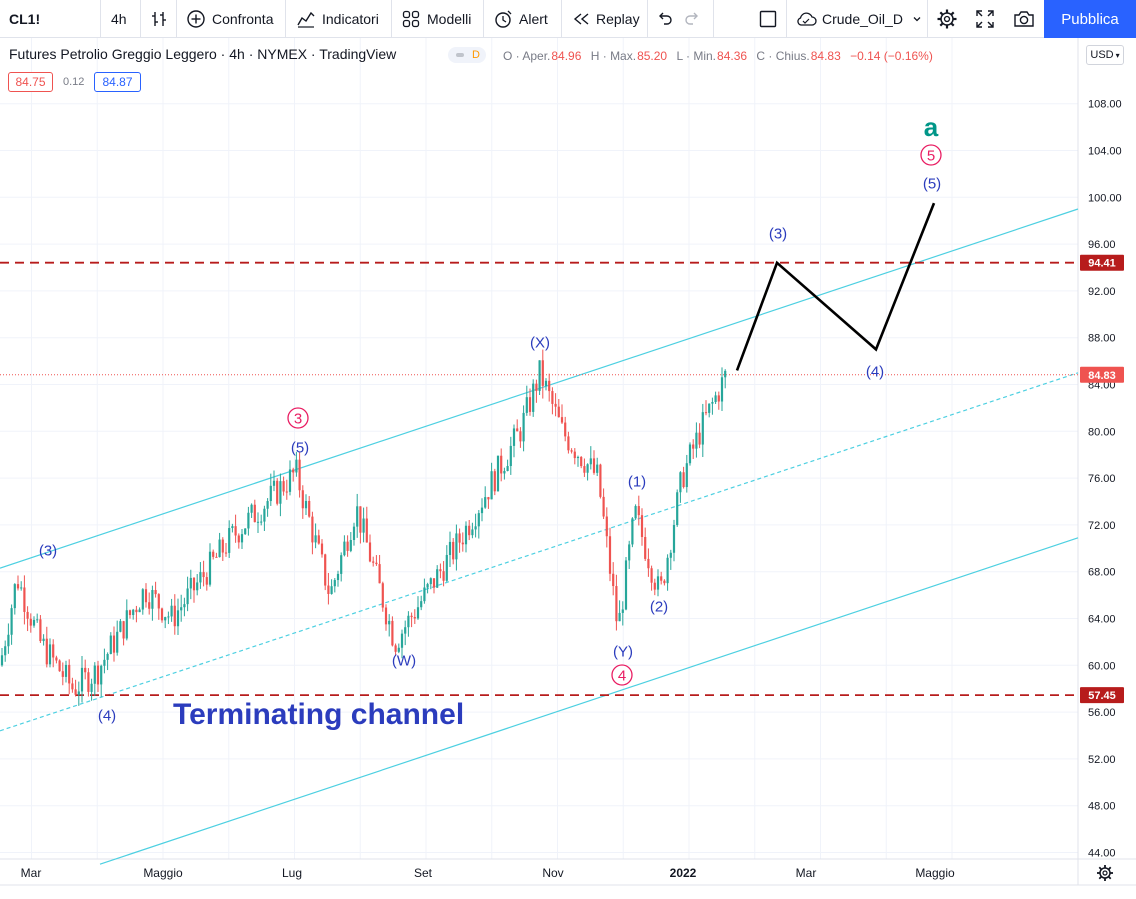 Image resolution: width=1136 pixels, height=899 pixels. What do you see at coordinates (159, 19) in the screenshot?
I see `chart-type-button` at bounding box center [159, 19].